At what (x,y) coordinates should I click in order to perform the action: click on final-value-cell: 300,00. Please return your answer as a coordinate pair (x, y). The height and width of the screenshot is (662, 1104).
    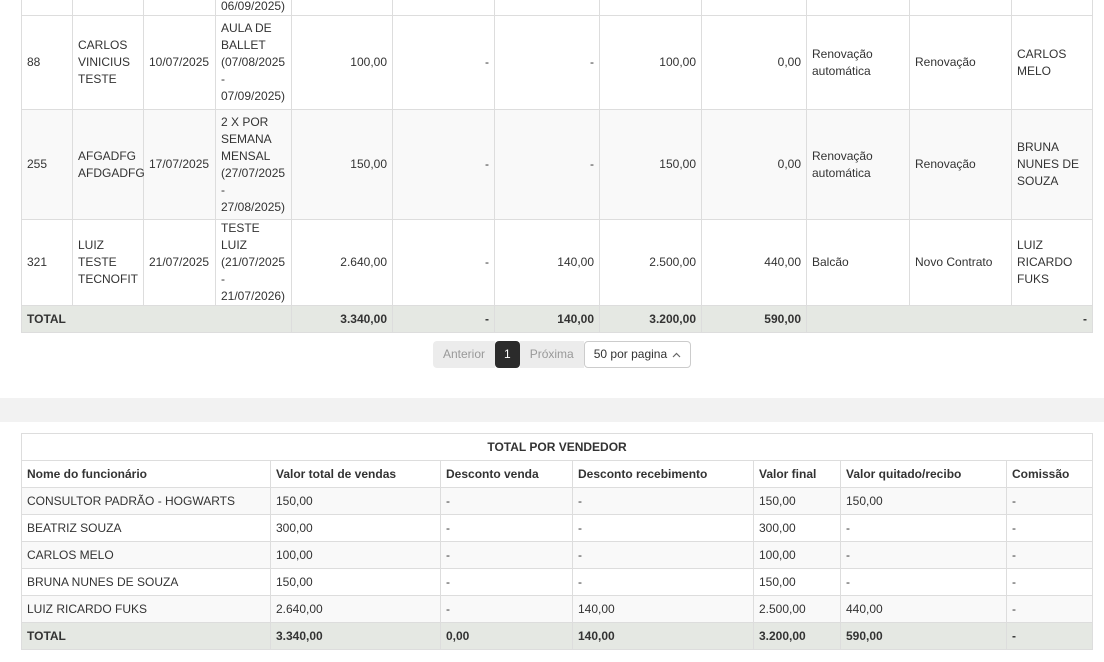
    Looking at the image, I should click on (797, 528).